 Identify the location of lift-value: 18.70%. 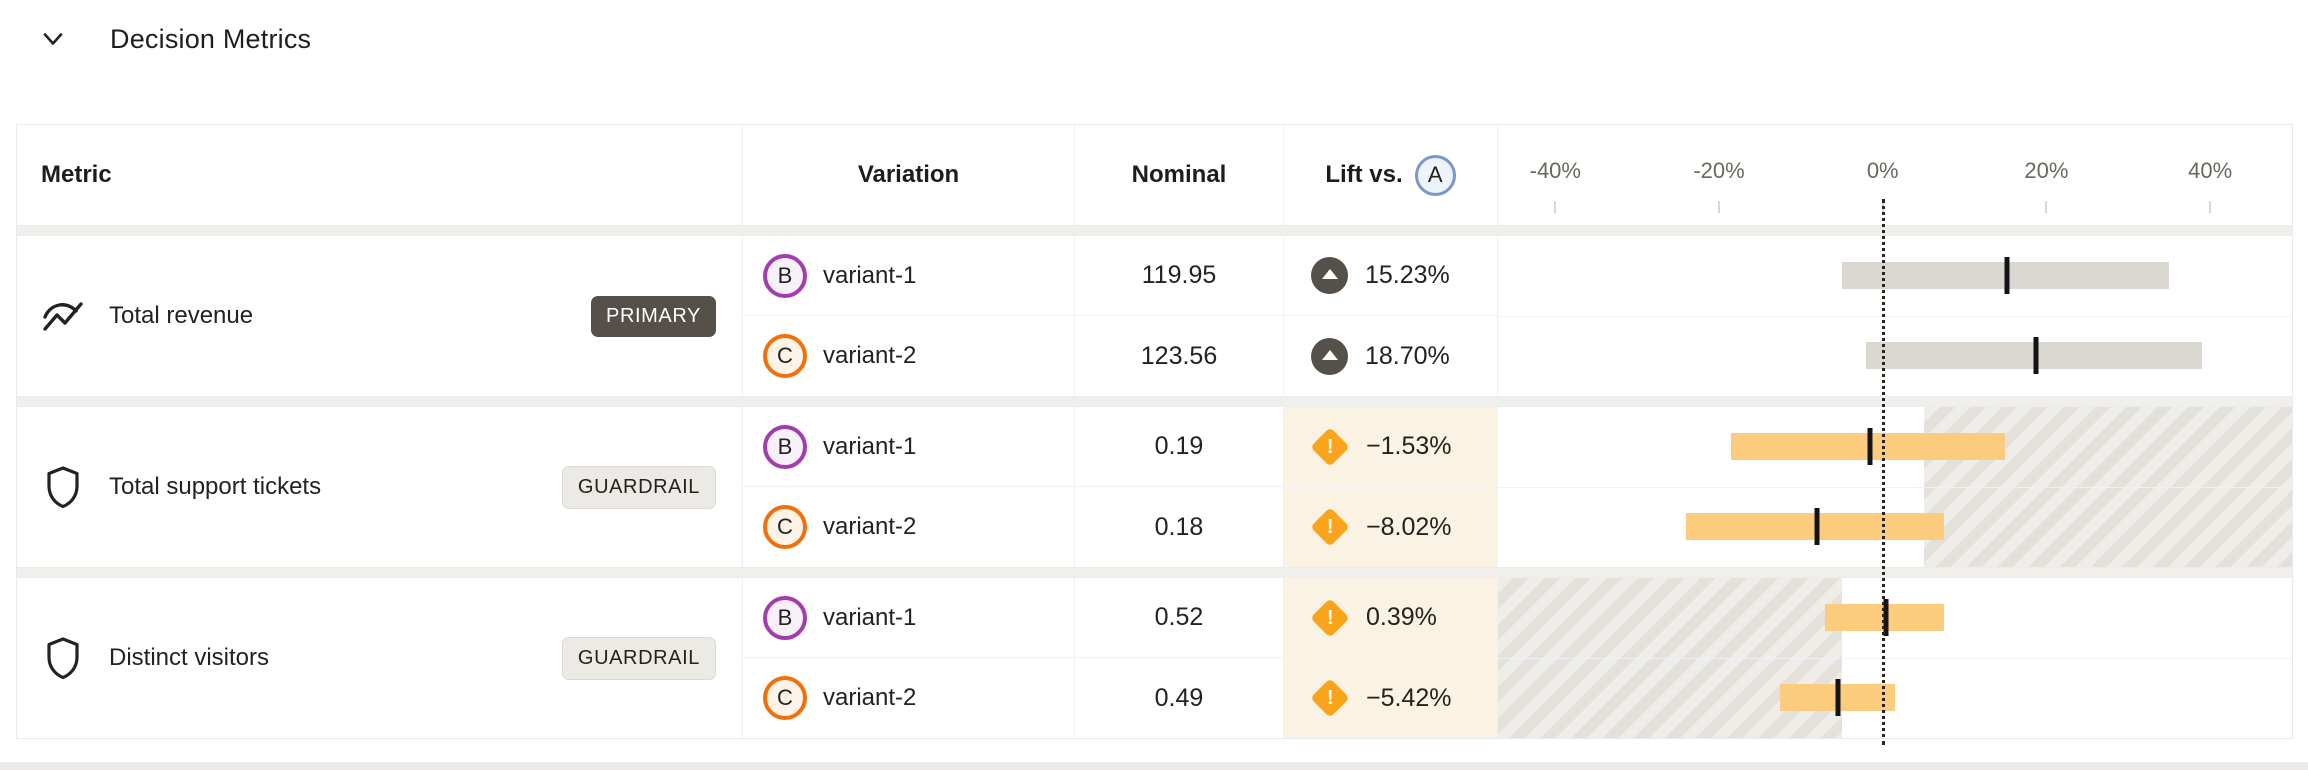
(1407, 355).